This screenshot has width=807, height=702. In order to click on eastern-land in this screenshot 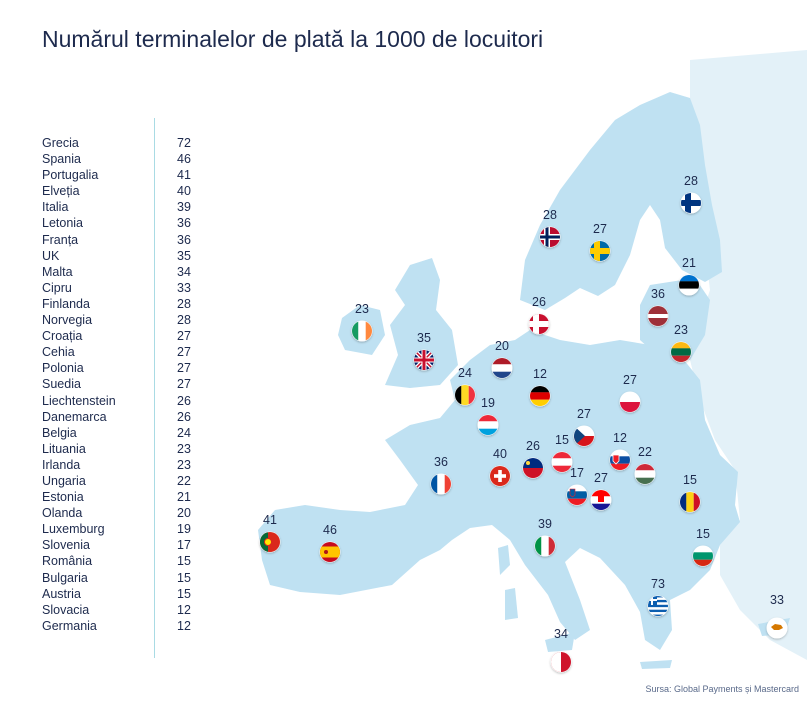, I will do `click(748, 355)`.